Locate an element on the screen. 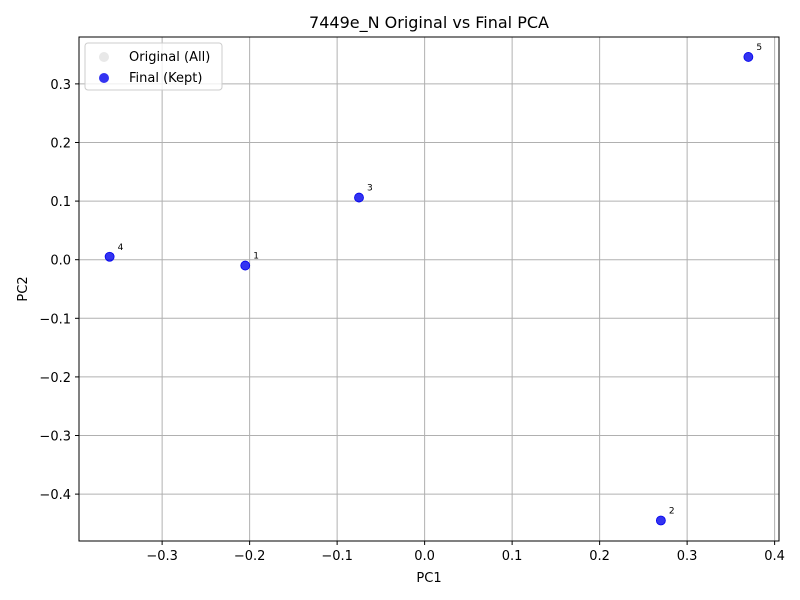 Image resolution: width=800 pixels, height=600 pixels. x-tick-label: −0.1 is located at coordinates (337, 556).